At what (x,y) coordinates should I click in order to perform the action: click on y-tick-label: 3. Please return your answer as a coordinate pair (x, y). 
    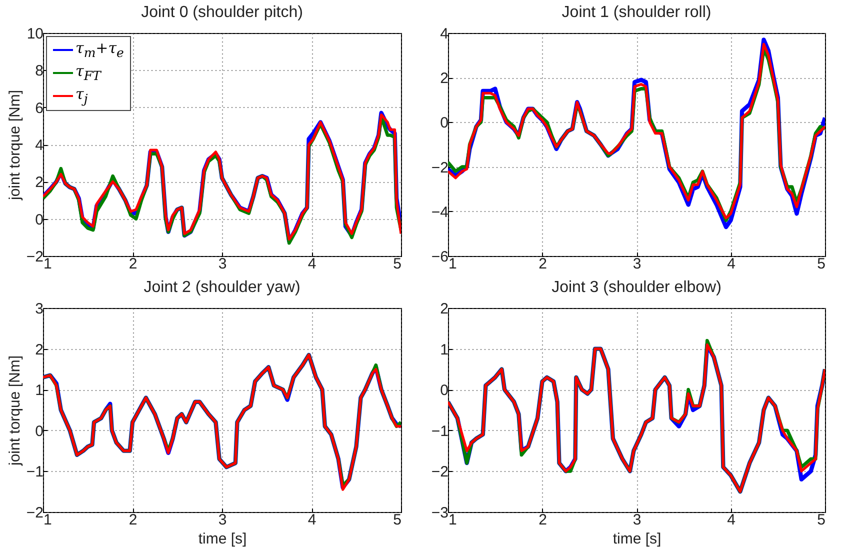
    Looking at the image, I should click on (39, 309).